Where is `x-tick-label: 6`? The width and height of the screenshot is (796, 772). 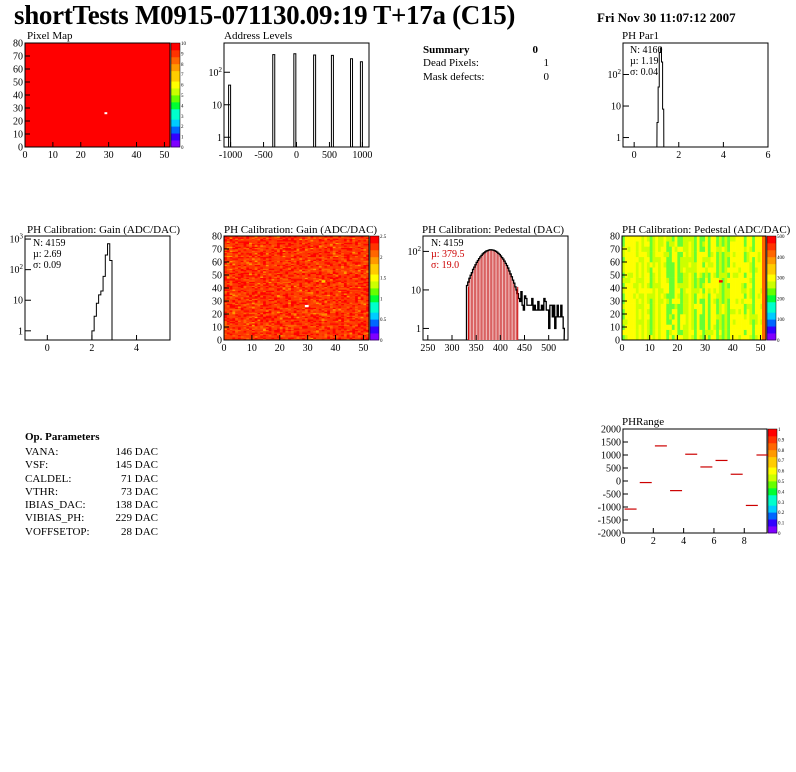
x-tick-label: 6 is located at coordinates (768, 155).